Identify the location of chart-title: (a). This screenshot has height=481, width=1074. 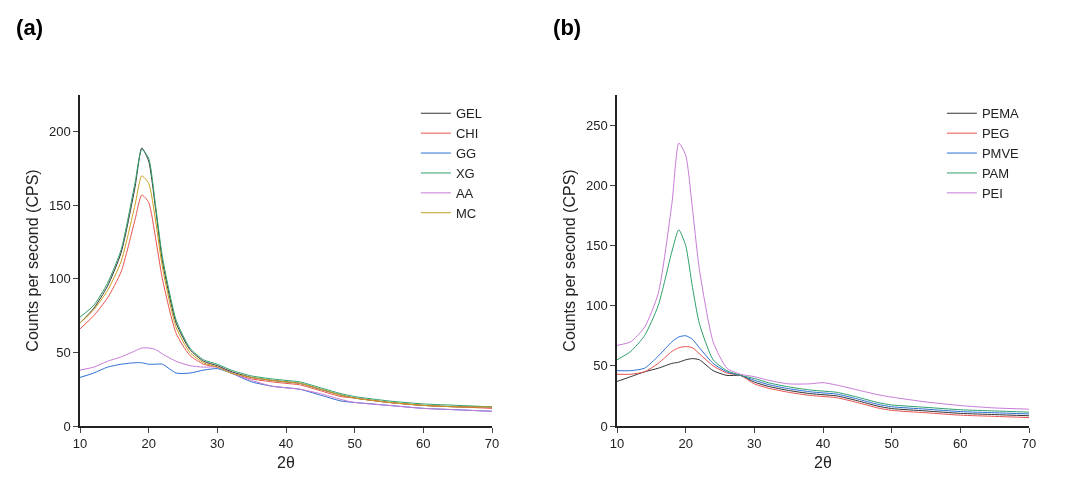
(29, 27).